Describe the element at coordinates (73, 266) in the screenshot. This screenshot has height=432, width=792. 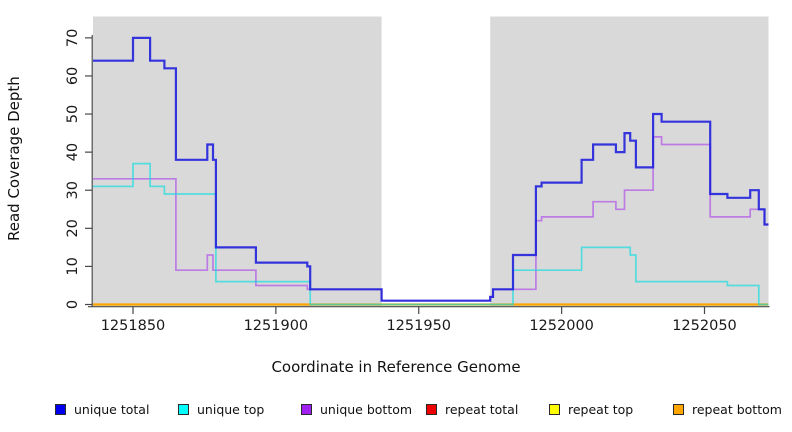
I see `y-tick-label: 10` at that location.